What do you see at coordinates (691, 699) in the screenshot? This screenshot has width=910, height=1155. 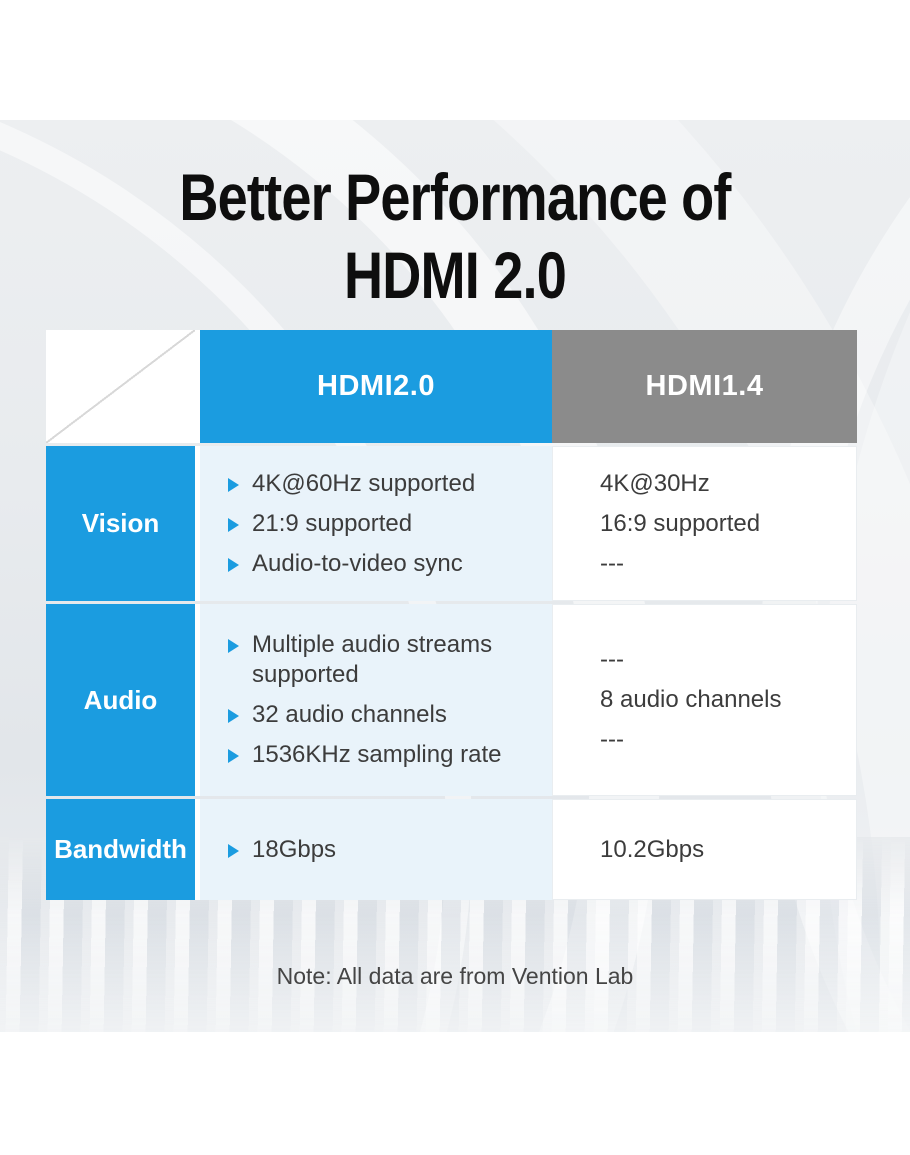 I see `feature-text: 8 audio channels` at bounding box center [691, 699].